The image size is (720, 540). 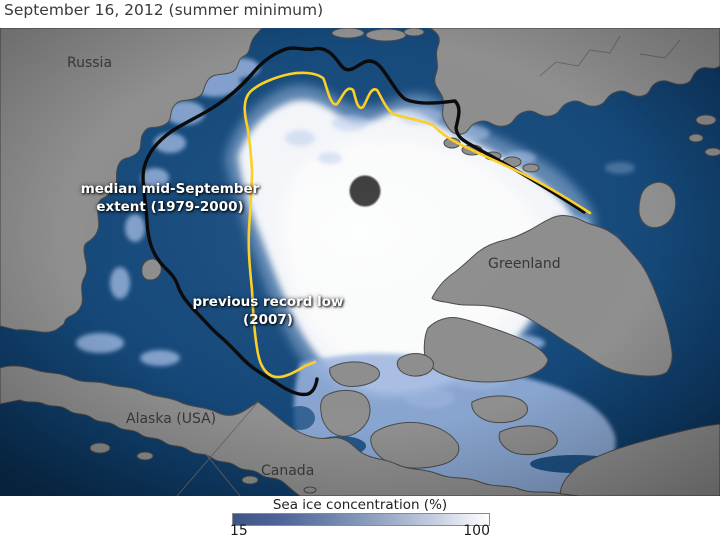 I want to click on annotation-record-low-line2: (2007), so click(x=268, y=320).